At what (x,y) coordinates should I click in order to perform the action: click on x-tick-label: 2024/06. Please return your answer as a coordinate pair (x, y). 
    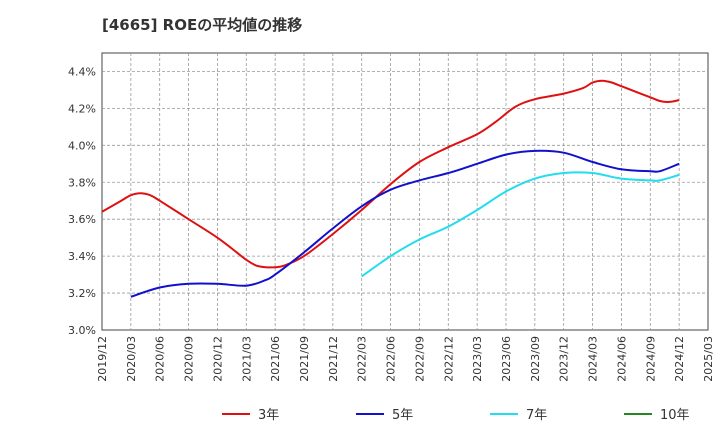
    Looking at the image, I should click on (621, 359).